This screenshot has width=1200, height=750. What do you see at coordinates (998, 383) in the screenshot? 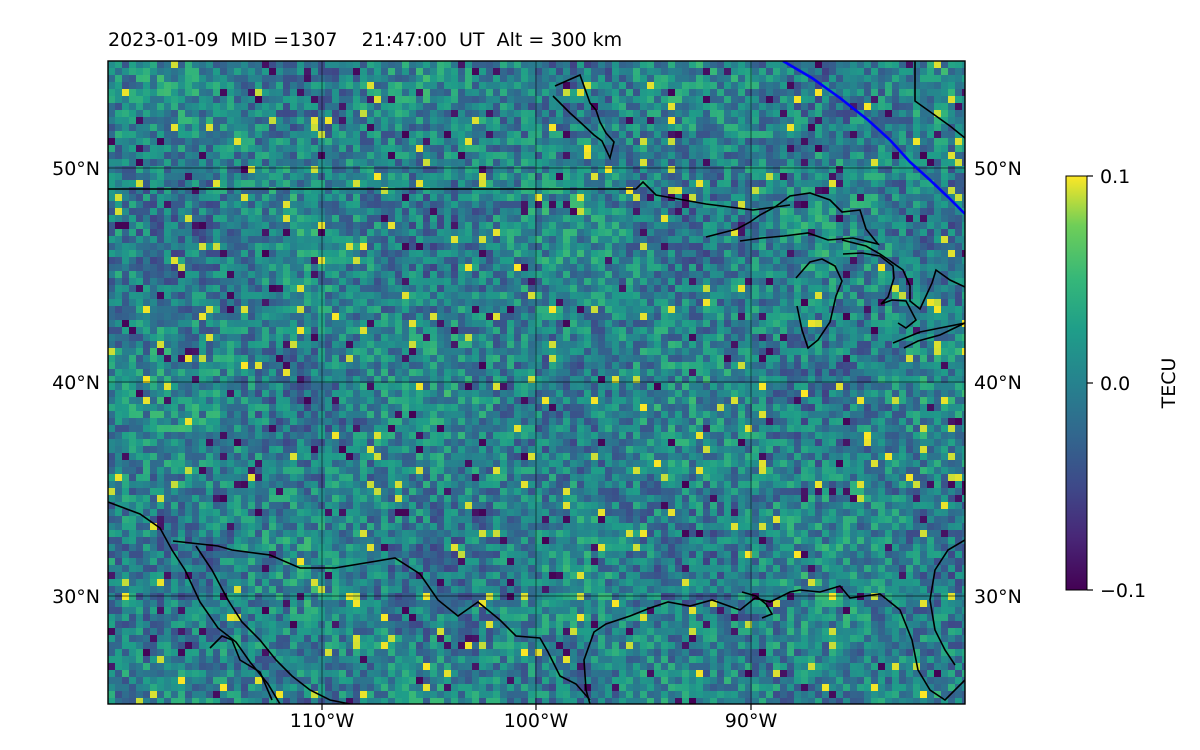
I see `lat-label-right-40n: 40°N` at bounding box center [998, 383].